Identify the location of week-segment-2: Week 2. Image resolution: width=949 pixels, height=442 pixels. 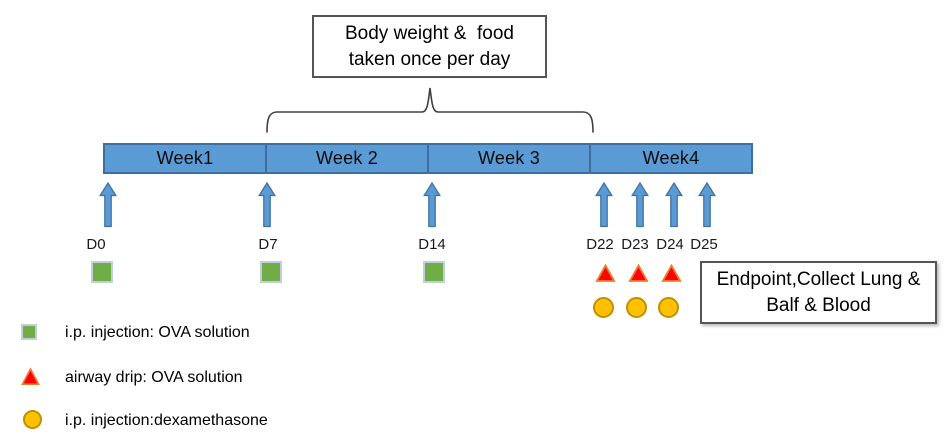
(346, 158).